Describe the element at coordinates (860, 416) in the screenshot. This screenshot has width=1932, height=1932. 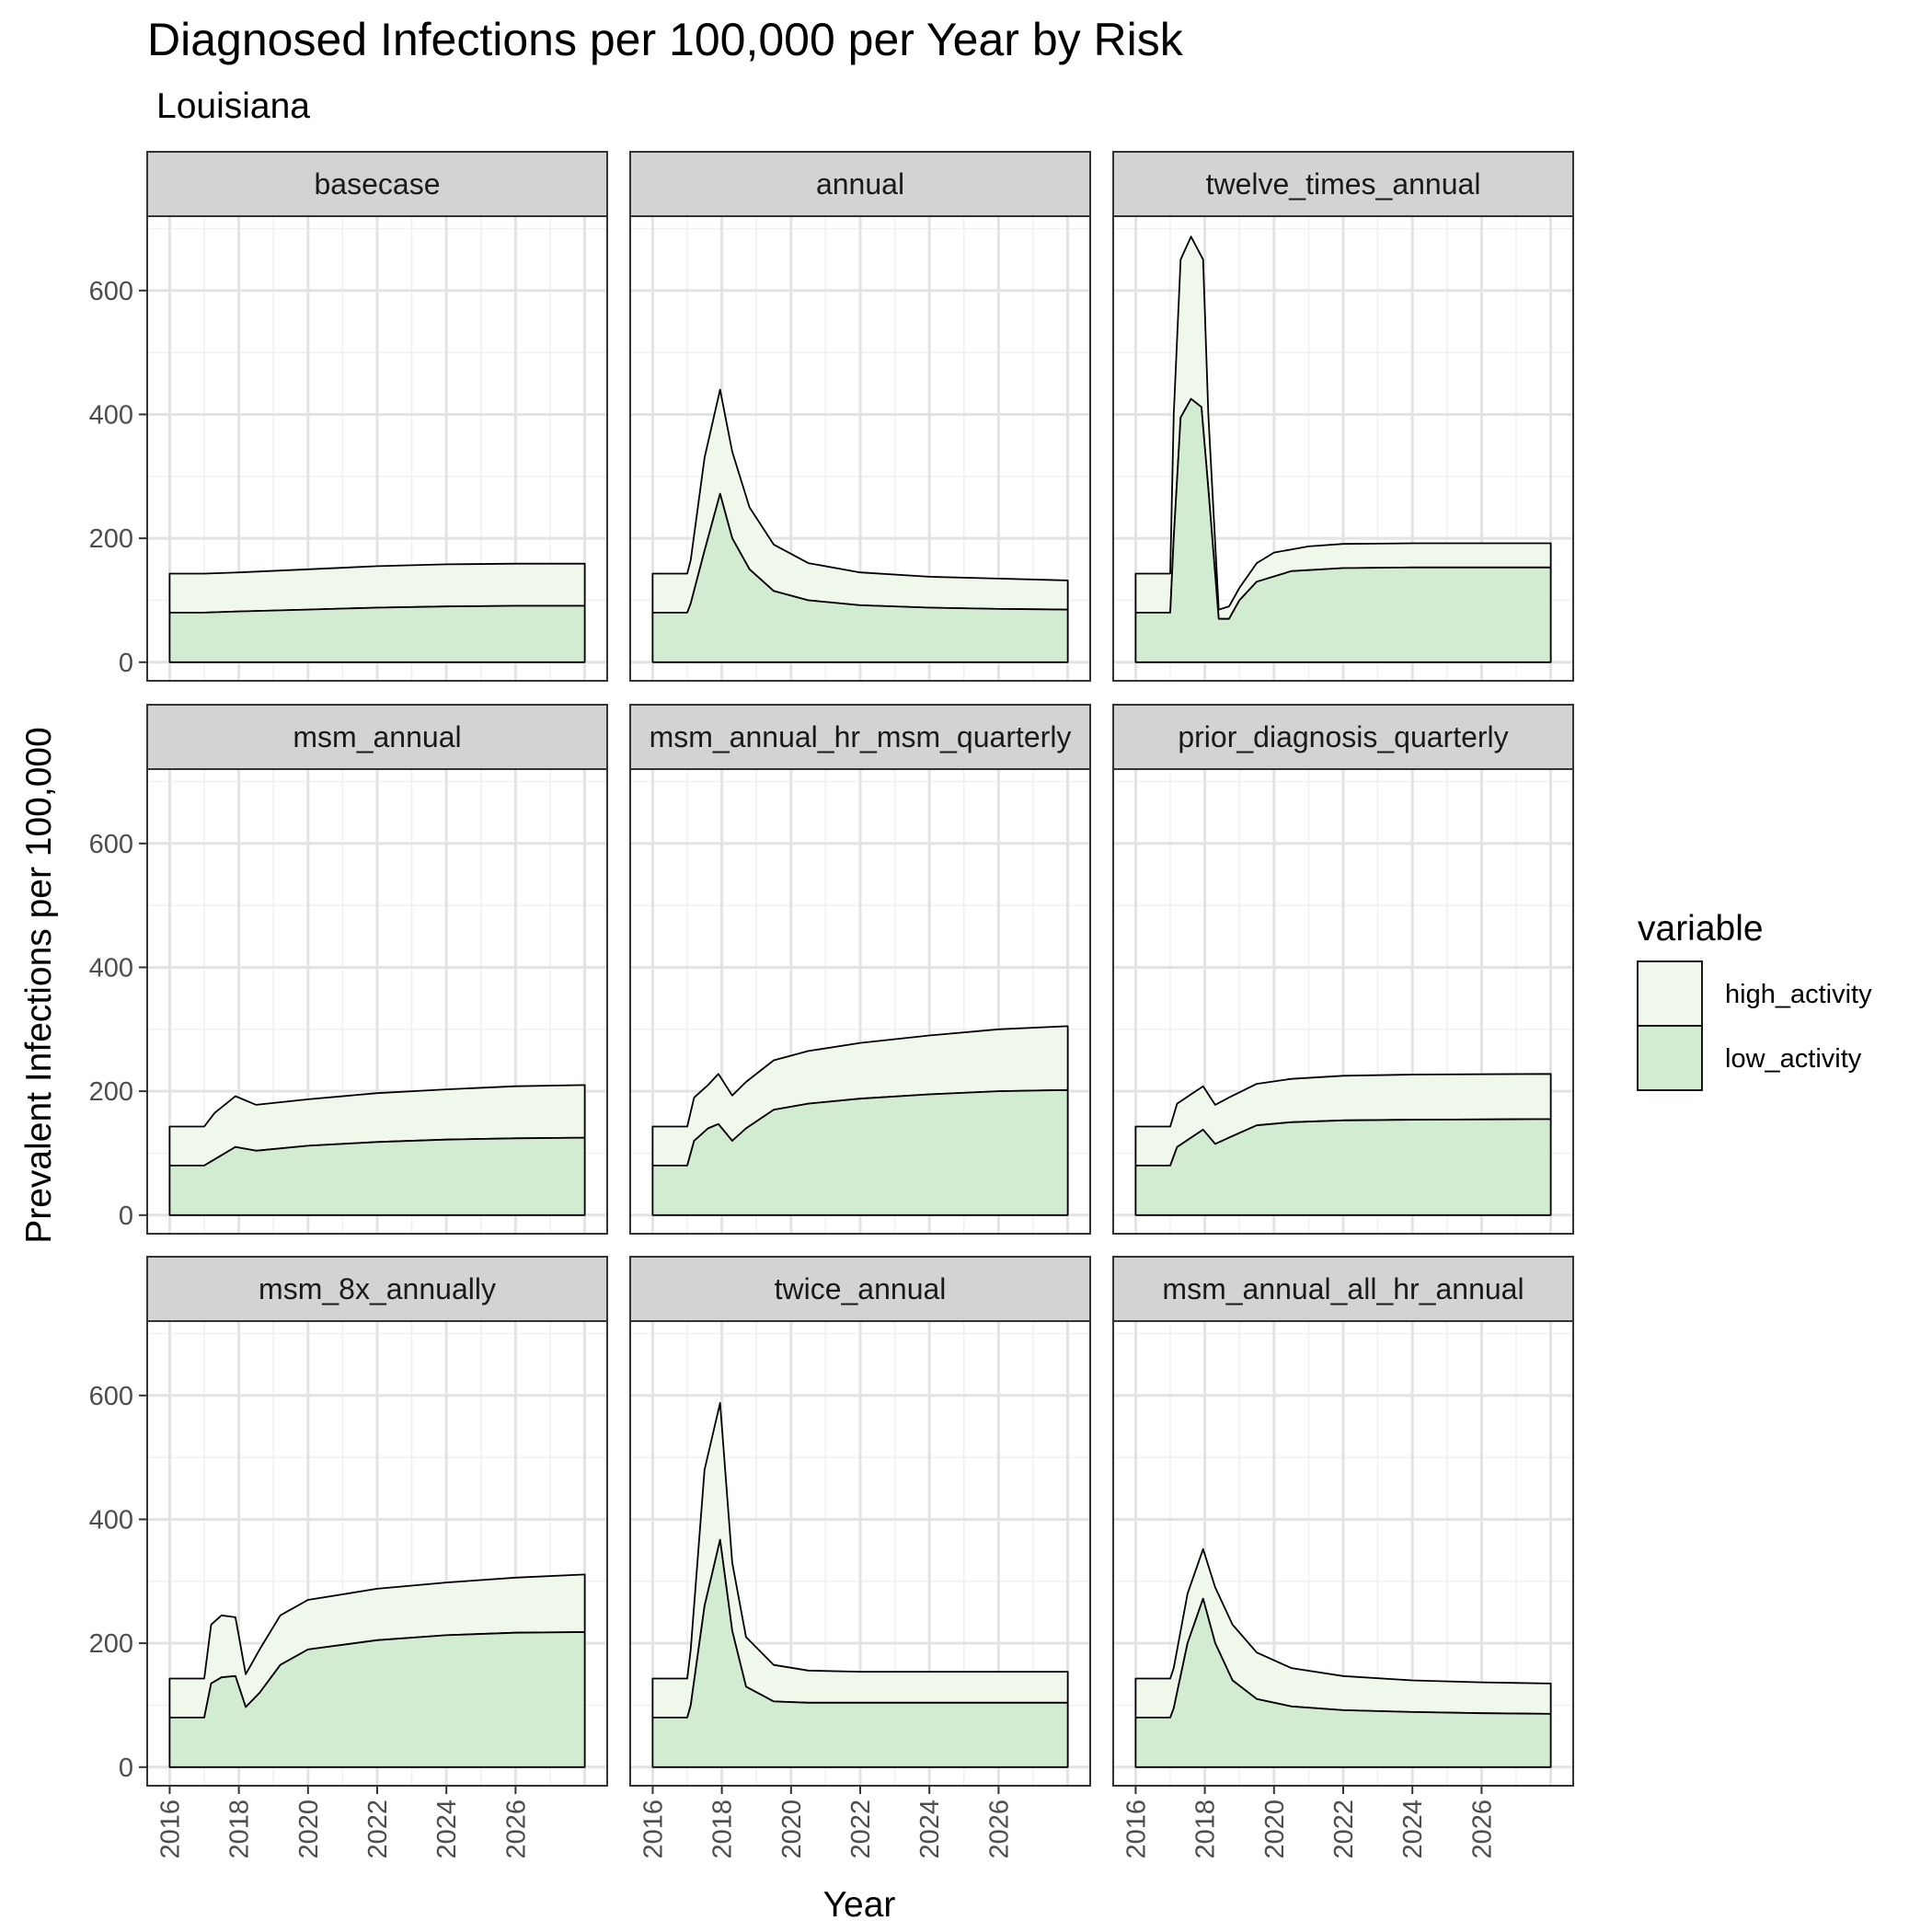
I see `facet-panel: annual` at that location.